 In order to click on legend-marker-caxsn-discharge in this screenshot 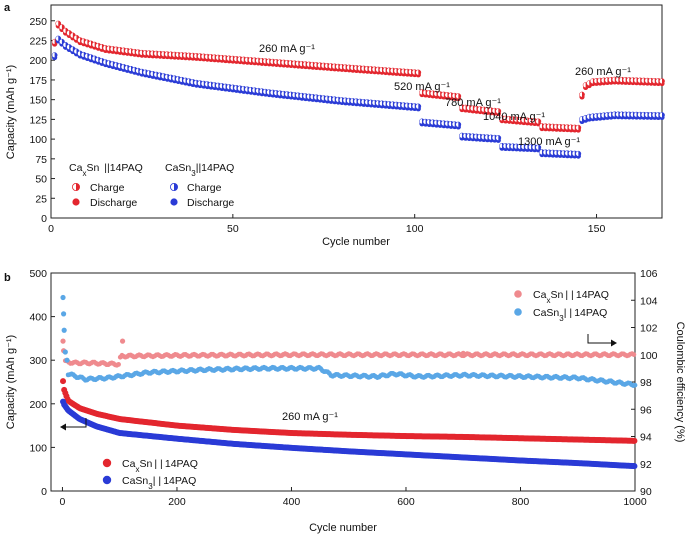, I will do `click(76, 202)`.